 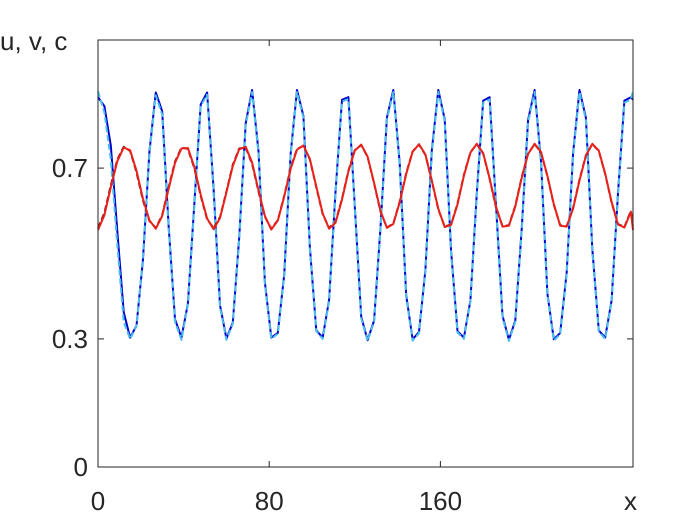 What do you see at coordinates (440, 501) in the screenshot?
I see `x-tick-label: 160` at bounding box center [440, 501].